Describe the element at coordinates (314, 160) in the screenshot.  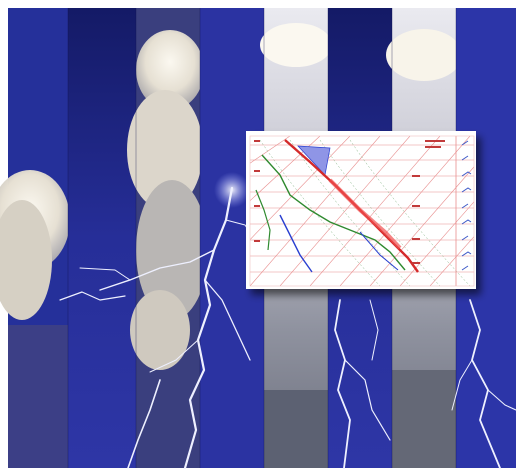
I see `chart-cape-area` at that location.